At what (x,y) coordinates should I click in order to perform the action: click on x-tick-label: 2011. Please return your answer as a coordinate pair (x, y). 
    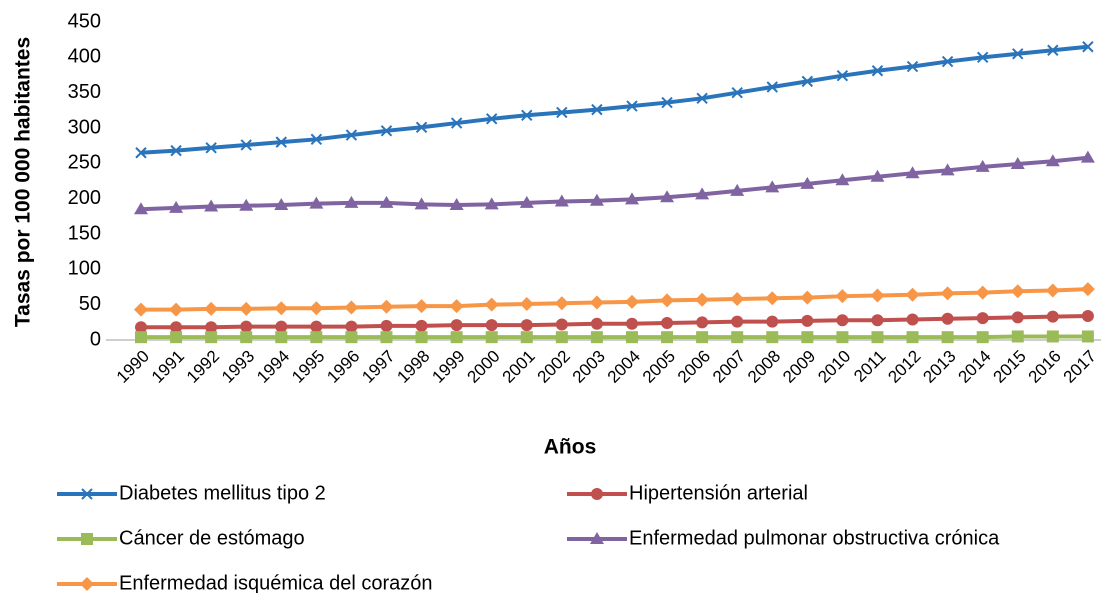
    Looking at the image, I should click on (869, 366).